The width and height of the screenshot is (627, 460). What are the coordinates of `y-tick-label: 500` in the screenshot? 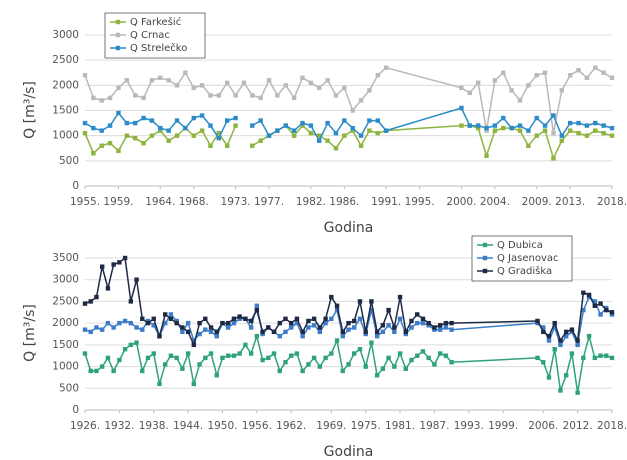 It's located at (69, 388).